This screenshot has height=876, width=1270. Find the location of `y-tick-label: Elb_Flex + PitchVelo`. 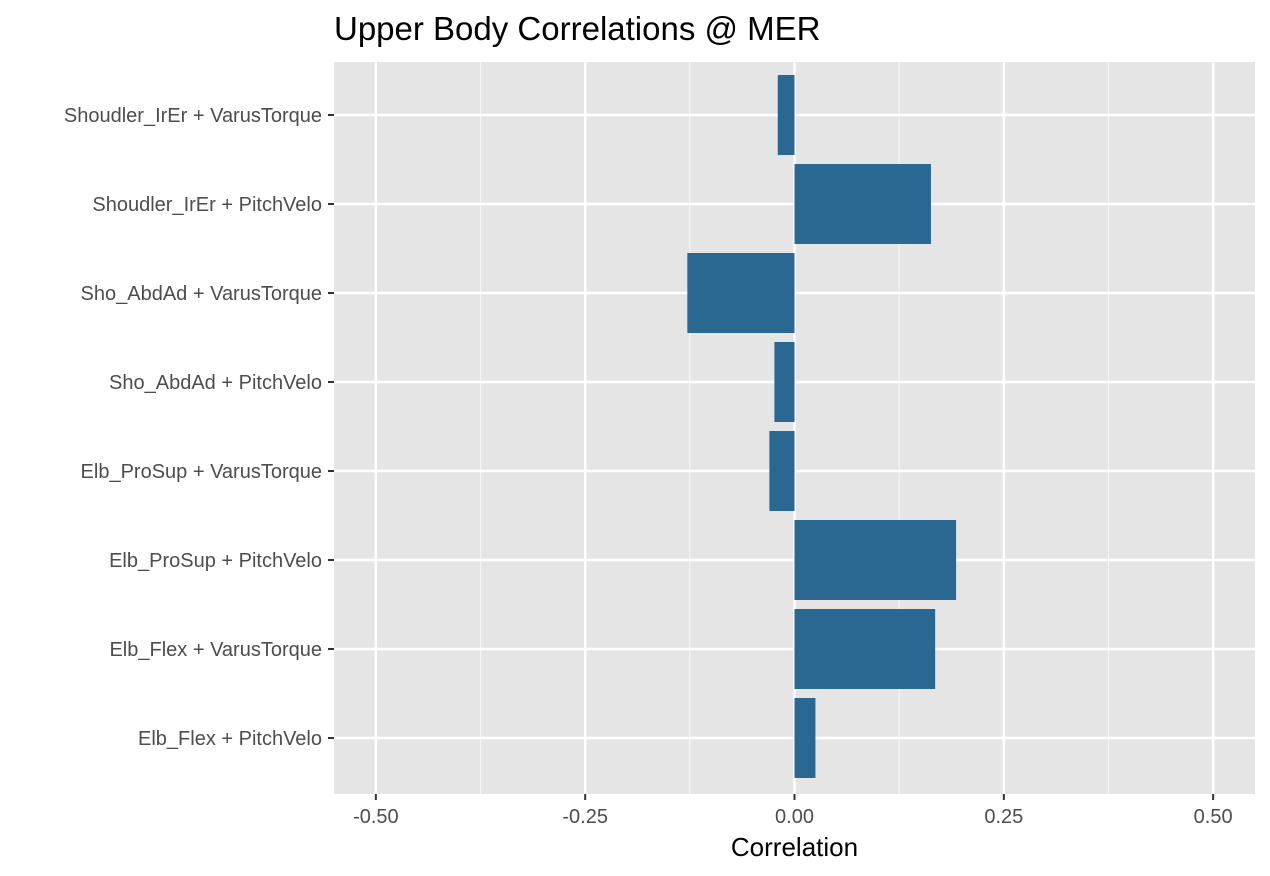

y-tick-label: Elb_Flex + PitchVelo is located at coordinates (230, 739).